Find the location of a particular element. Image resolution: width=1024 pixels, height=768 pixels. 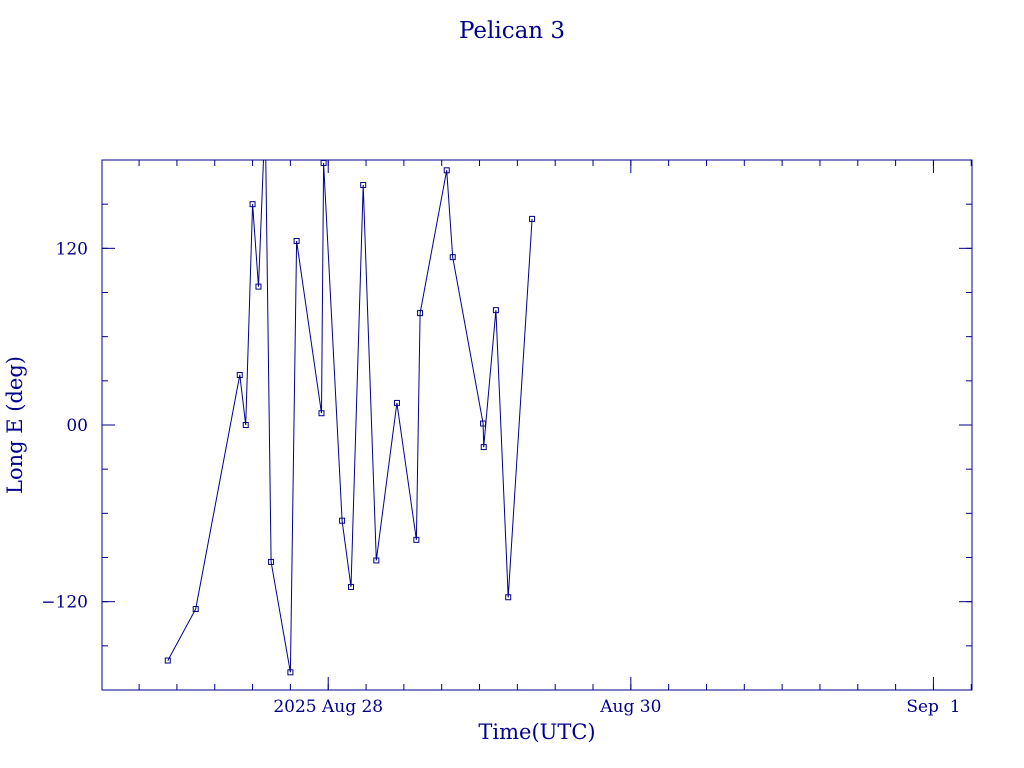

y-tick-label: 120 is located at coordinates (72, 249).